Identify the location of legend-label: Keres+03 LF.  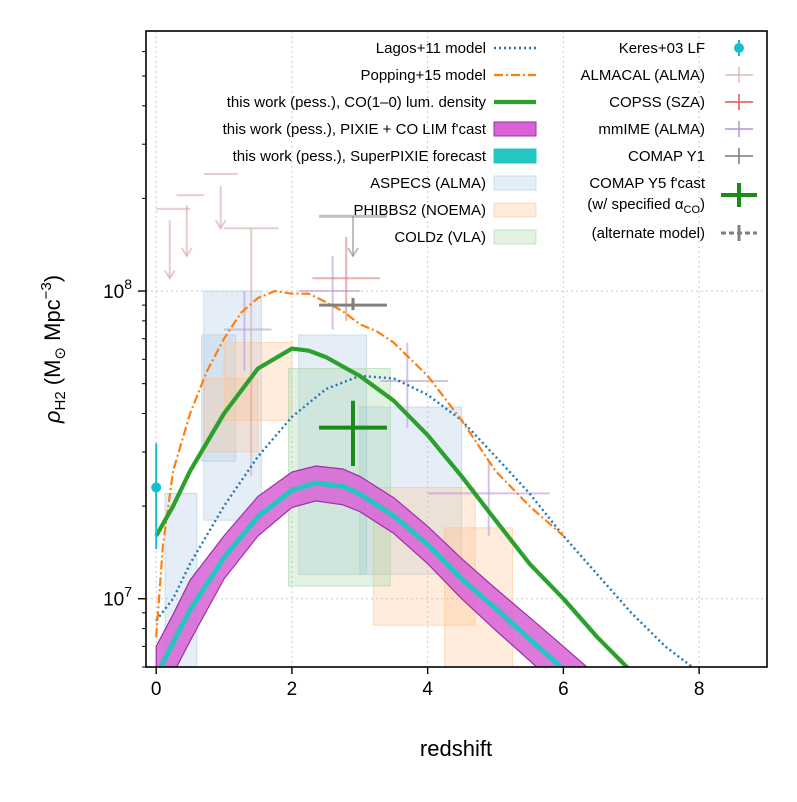
(662, 48).